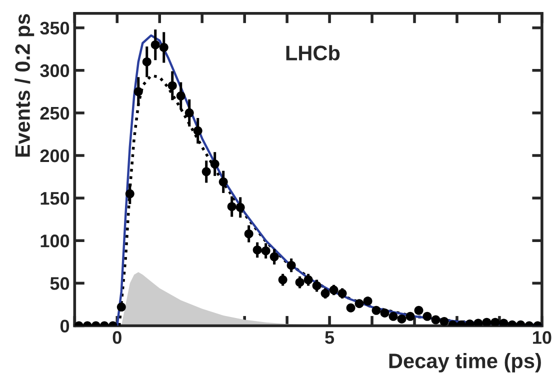  Describe the element at coordinates (313, 52) in the screenshot. I see `annotation: LHCb` at that location.